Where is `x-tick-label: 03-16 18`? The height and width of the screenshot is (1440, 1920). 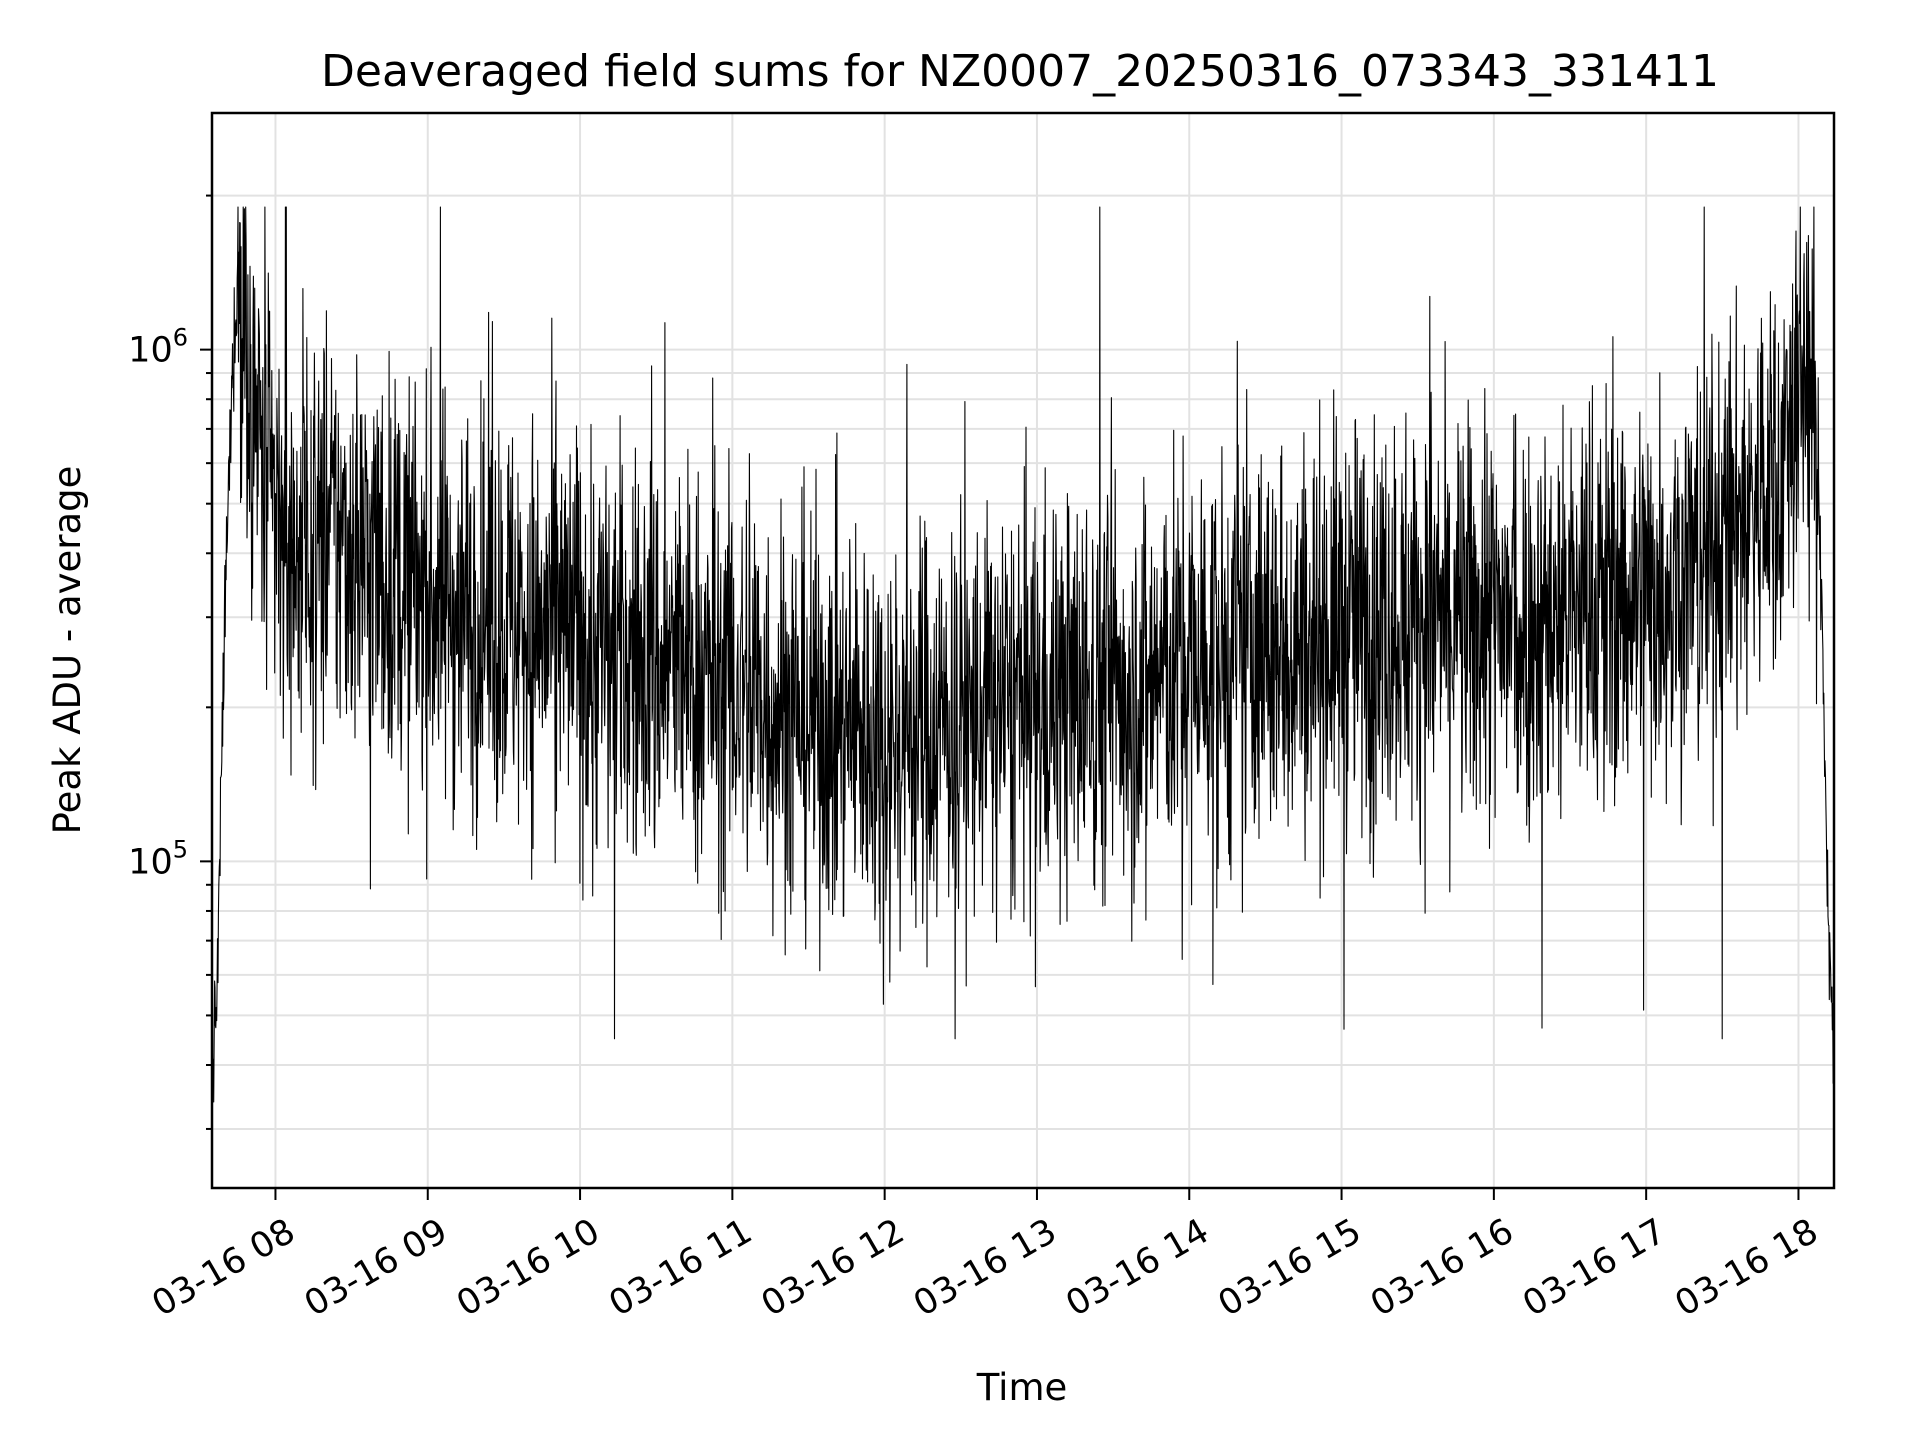 x-tick-label: 03-16 18 is located at coordinates (1747, 1267).